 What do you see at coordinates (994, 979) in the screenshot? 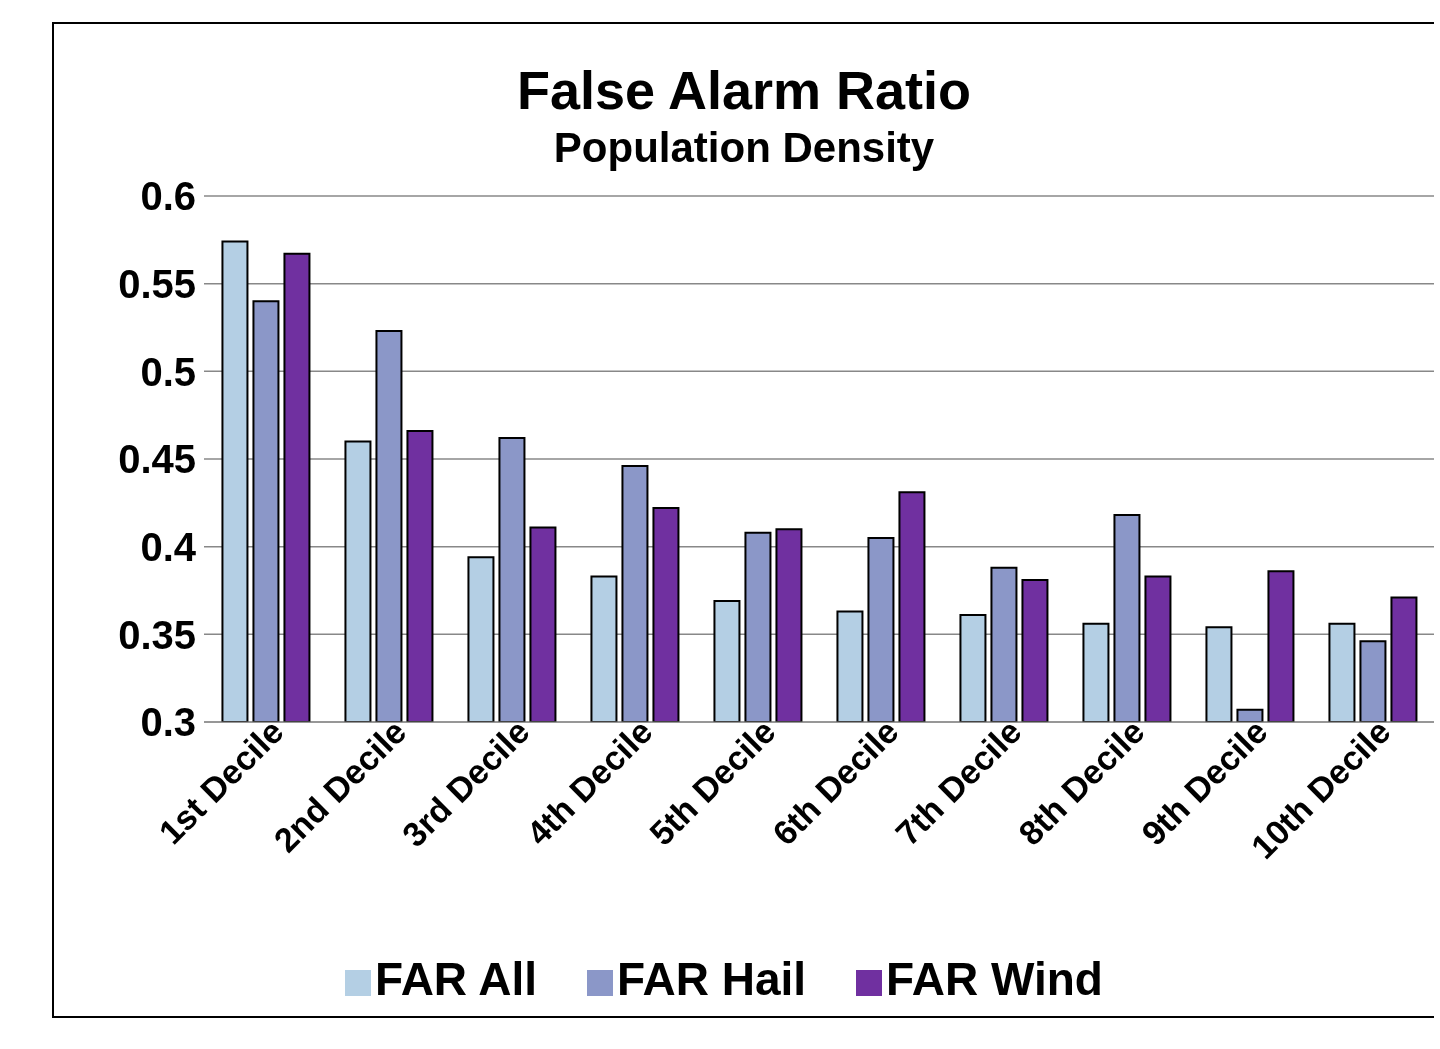
I see `legend-label: FAR Wind` at bounding box center [994, 979].